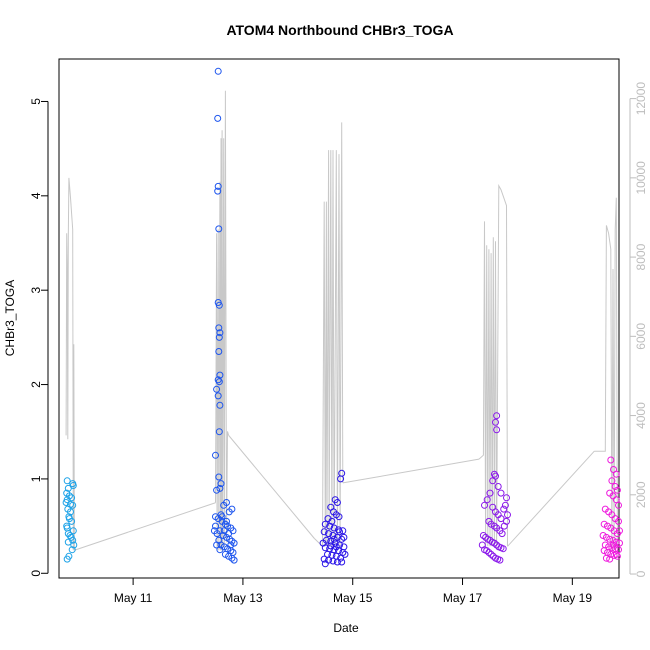 The height and width of the screenshot is (650, 650). I want to click on bottom-tick-label: May 11, so click(133, 598).